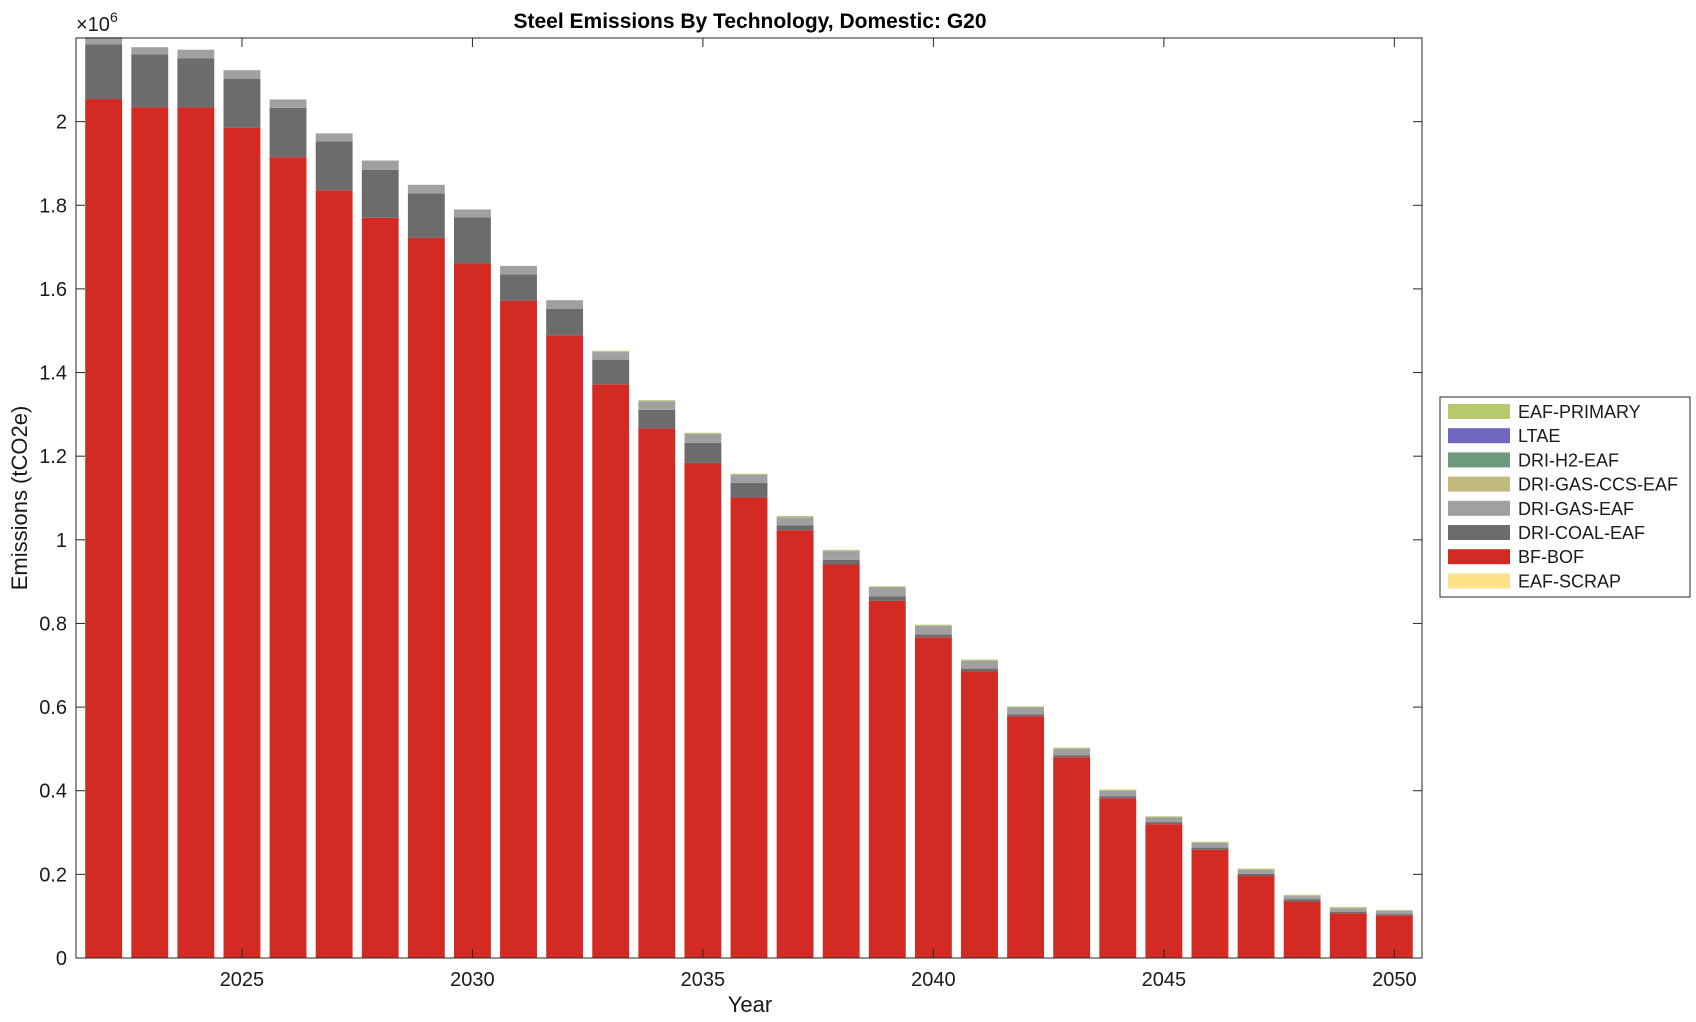  Describe the element at coordinates (1072, 756) in the screenshot. I see `bar-dri-coal-eaf-2043` at that location.